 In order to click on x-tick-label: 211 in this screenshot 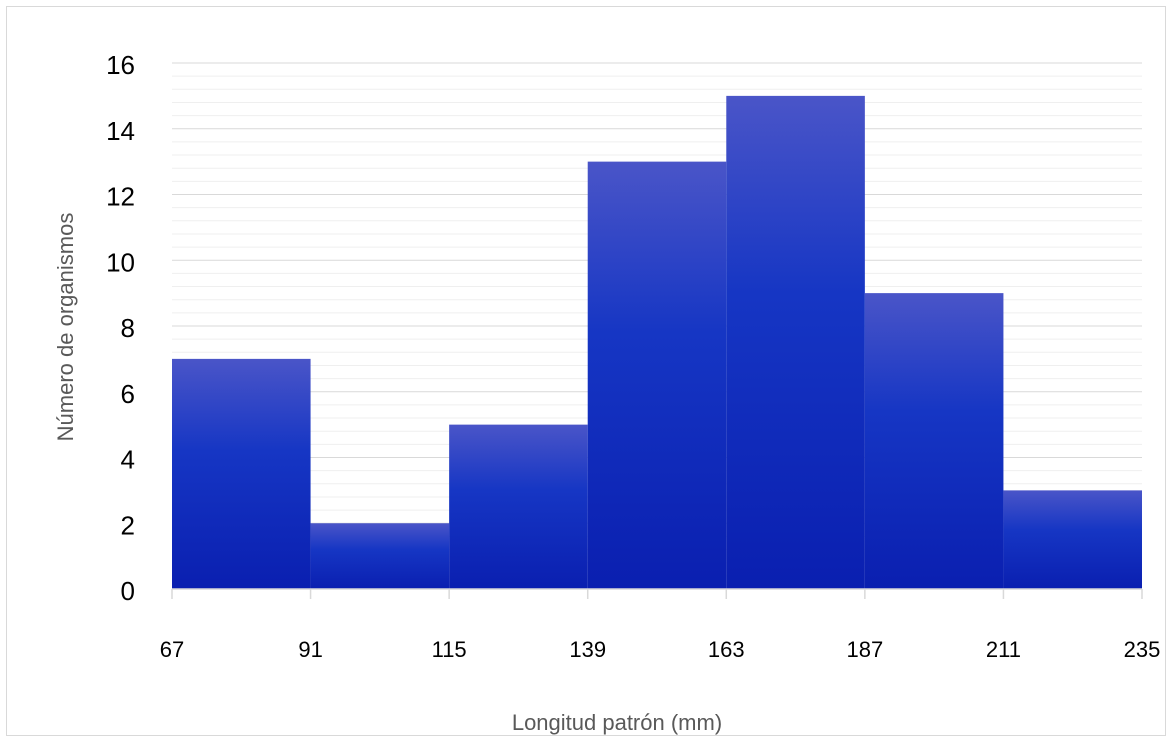, I will do `click(1003, 649)`.